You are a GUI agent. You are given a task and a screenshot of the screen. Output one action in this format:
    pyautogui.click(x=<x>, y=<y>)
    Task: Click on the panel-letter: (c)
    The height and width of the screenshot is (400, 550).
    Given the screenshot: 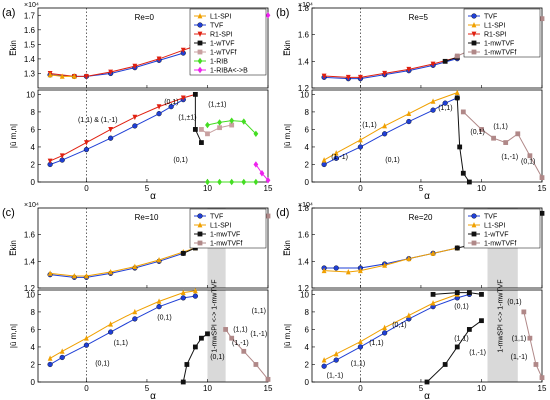 What is the action you would take?
    pyautogui.click(x=8, y=213)
    